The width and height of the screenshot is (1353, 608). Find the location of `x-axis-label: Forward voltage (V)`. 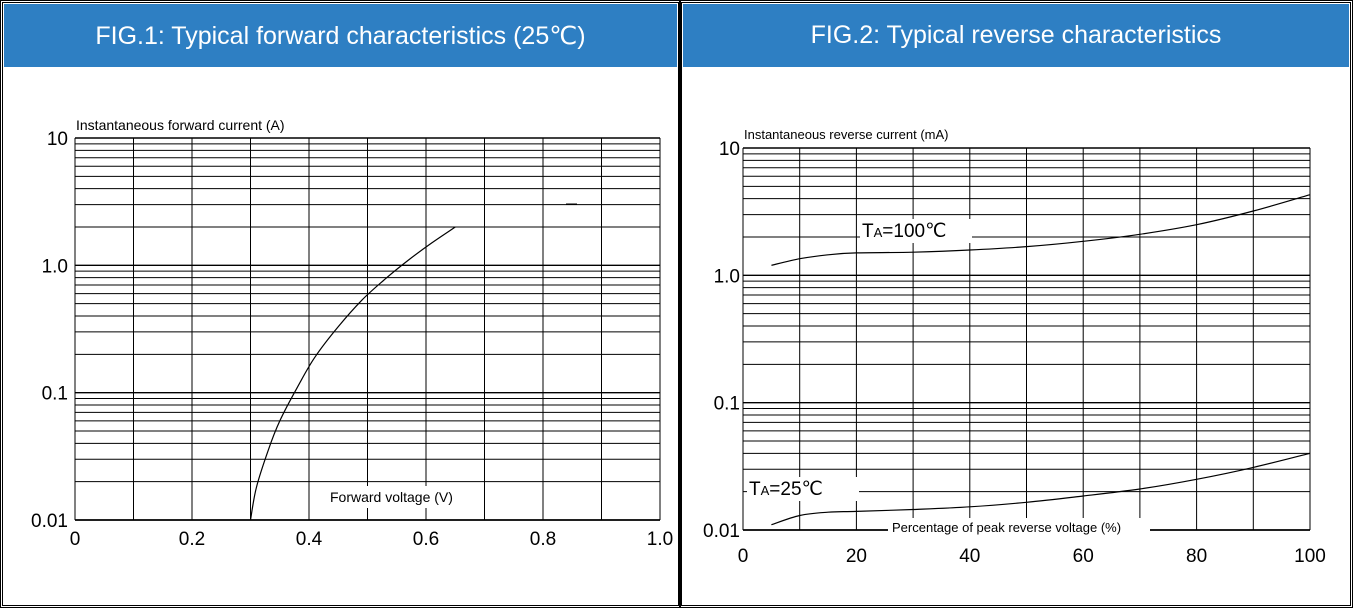

x-axis-label: Forward voltage (V) is located at coordinates (391, 497).